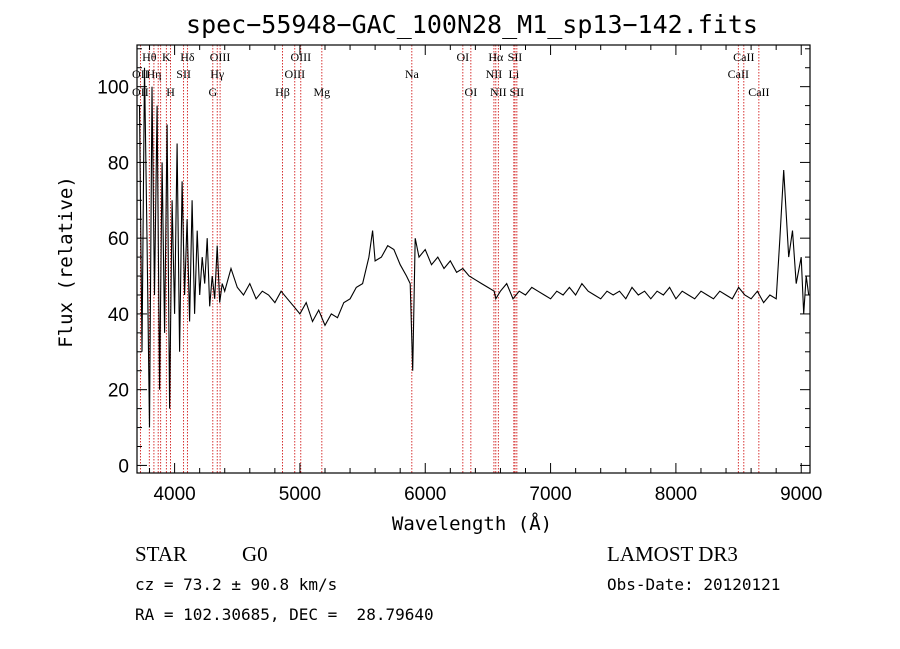  I want to click on obs-date-text: Obs-Date: 20120121, so click(693, 584).